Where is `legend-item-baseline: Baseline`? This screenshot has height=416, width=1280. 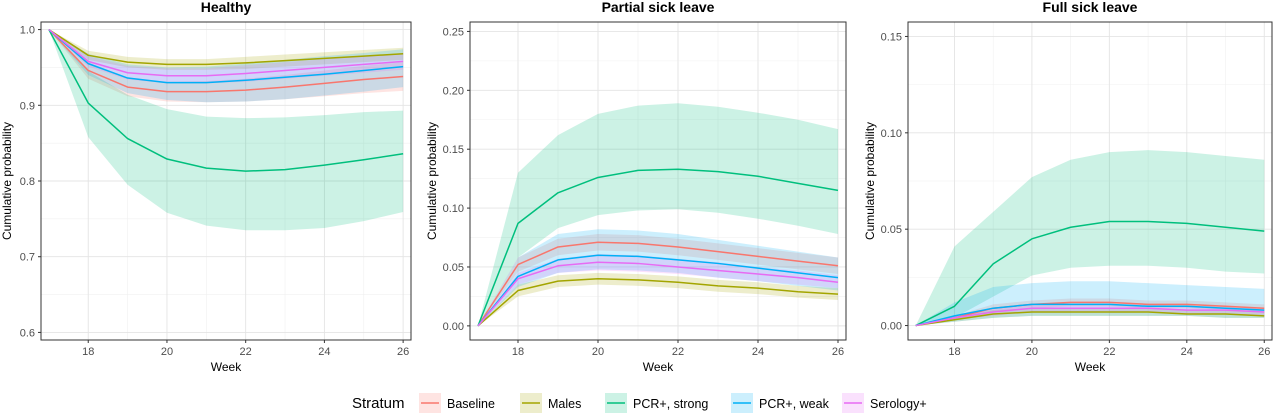 legend-item-baseline: Baseline is located at coordinates (457, 403).